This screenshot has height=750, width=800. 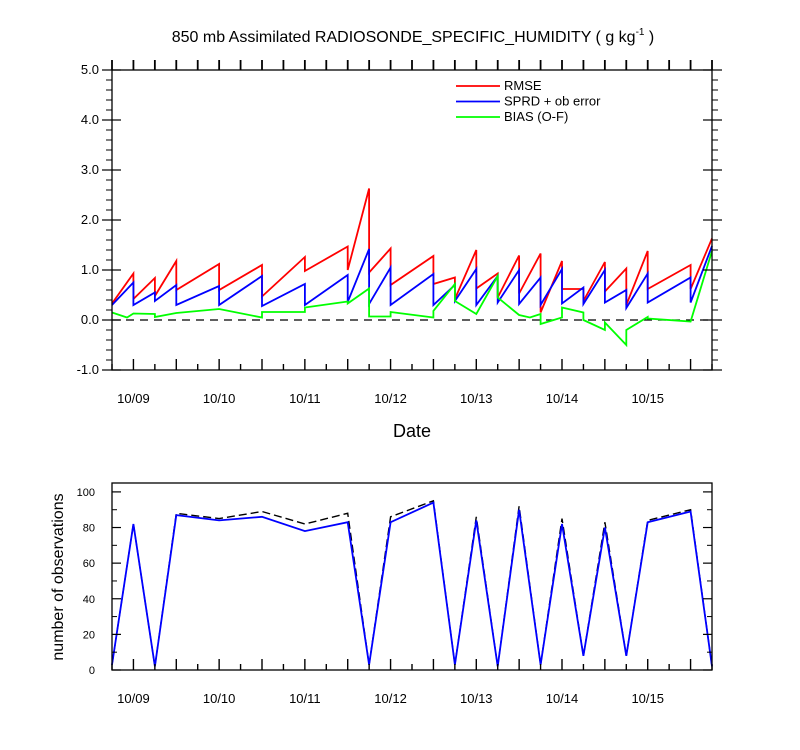 I want to click on top-x-tick-labels: 10/09 10/10 10/11 10/12 10/13 10/14 10/15, so click(x=390, y=398).